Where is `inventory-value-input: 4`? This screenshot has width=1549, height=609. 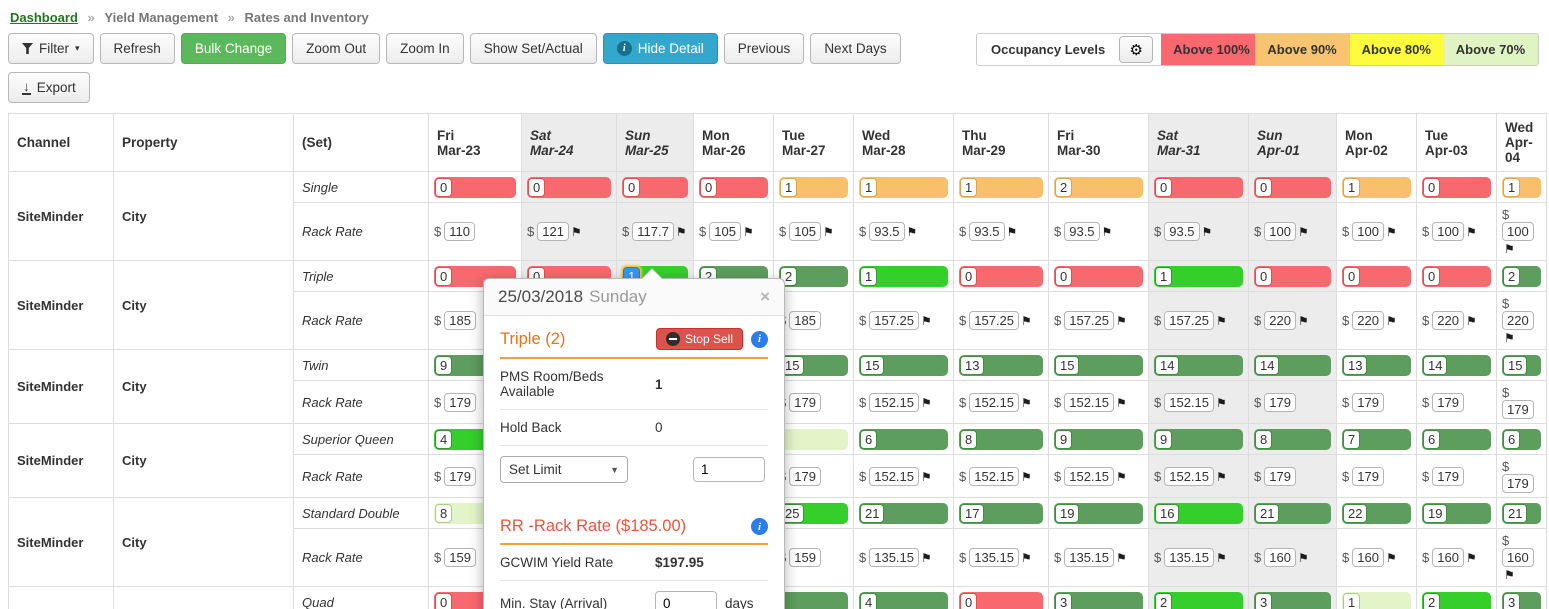
inventory-value-input: 4 is located at coordinates (869, 600).